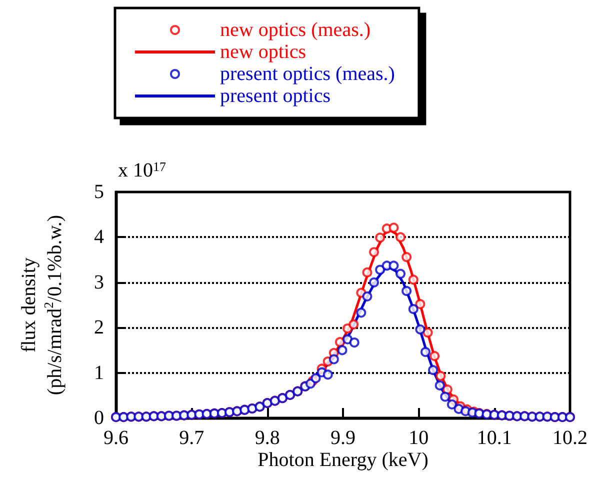  I want to click on legend-label: present optics (meas.), so click(307, 74).